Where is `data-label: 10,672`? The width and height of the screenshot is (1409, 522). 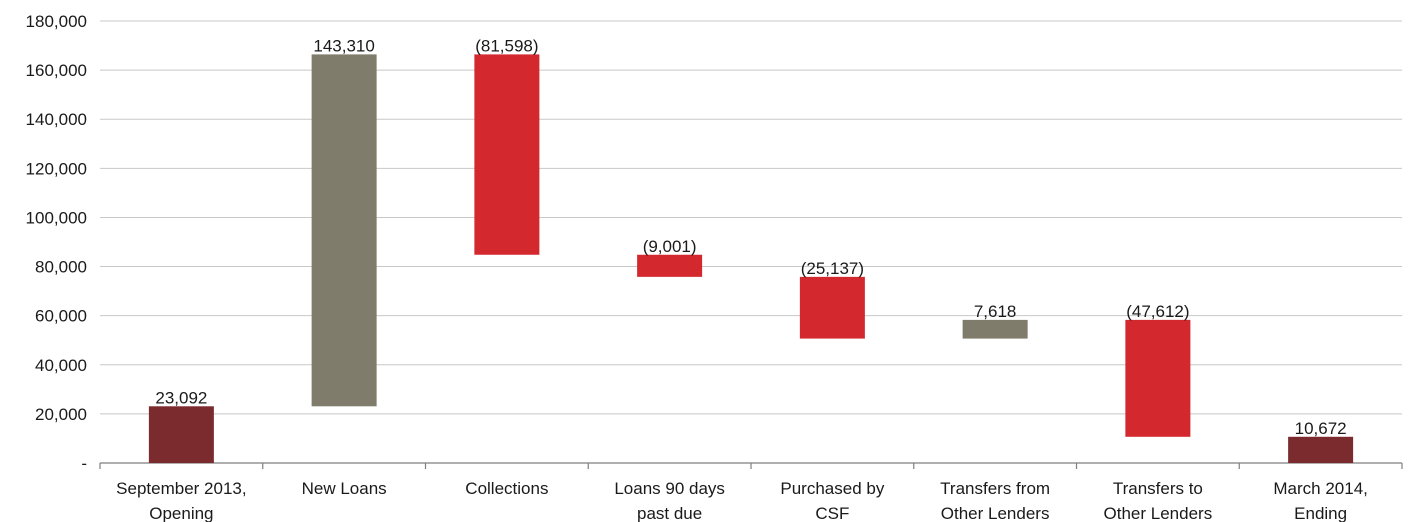
data-label: 10,672 is located at coordinates (1321, 428).